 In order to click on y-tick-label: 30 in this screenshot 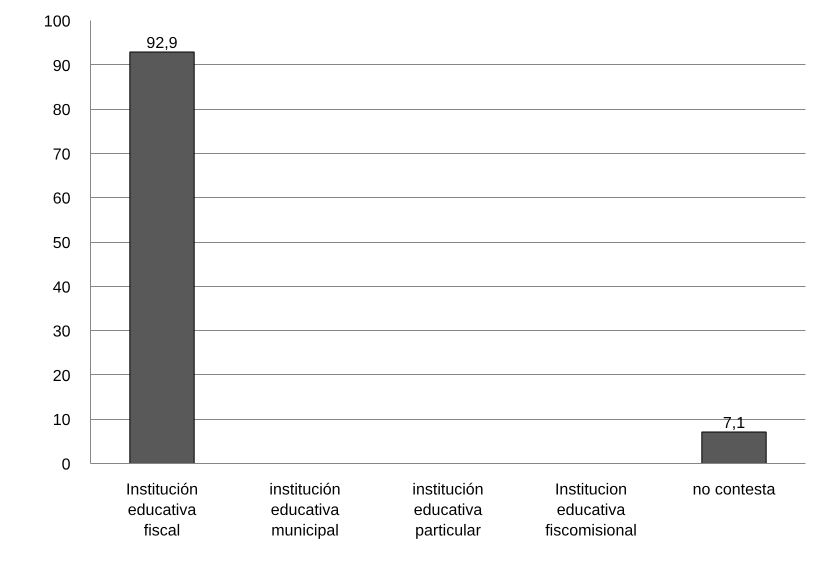, I will do `click(61, 332)`.